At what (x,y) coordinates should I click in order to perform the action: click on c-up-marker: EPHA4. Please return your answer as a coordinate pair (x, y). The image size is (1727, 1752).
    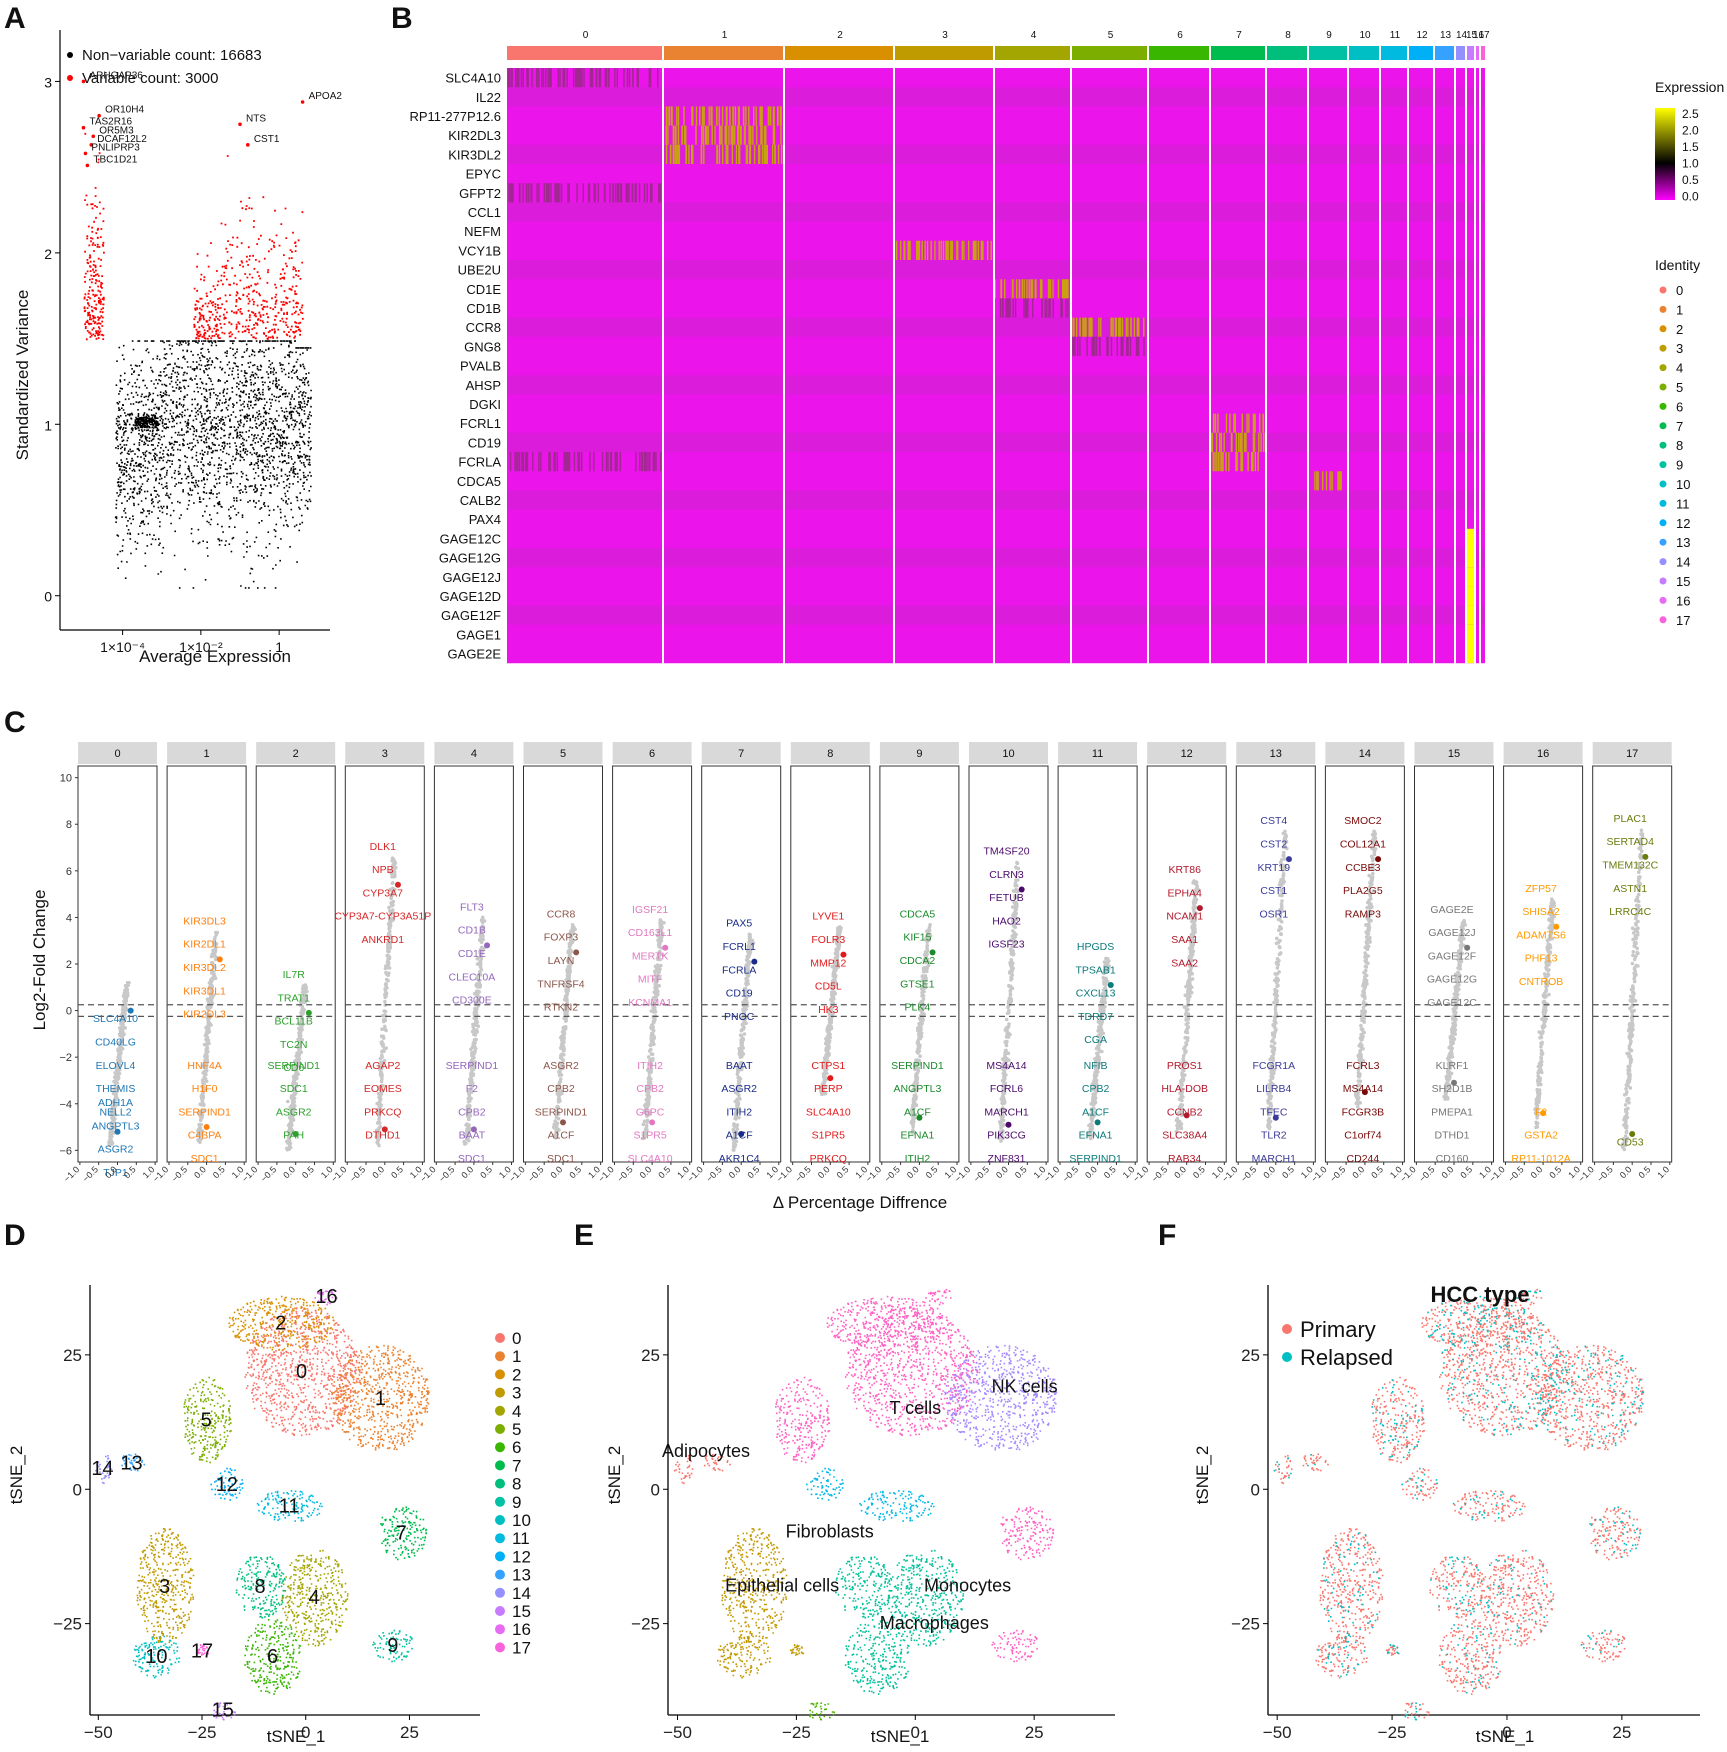
    Looking at the image, I should click on (1184, 893).